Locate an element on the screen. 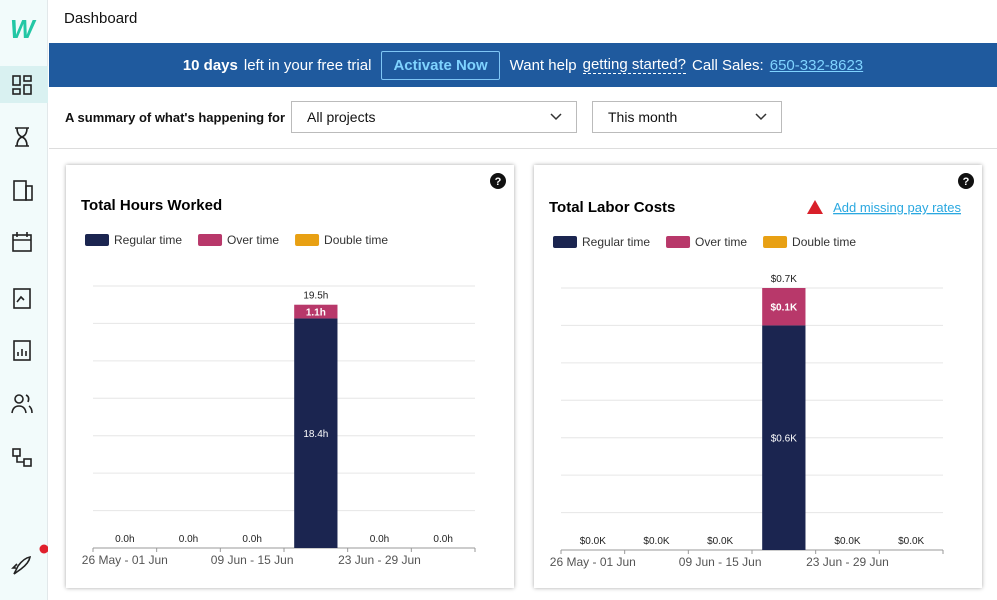 This screenshot has width=997, height=600. activate-button: Activate Now is located at coordinates (440, 65).